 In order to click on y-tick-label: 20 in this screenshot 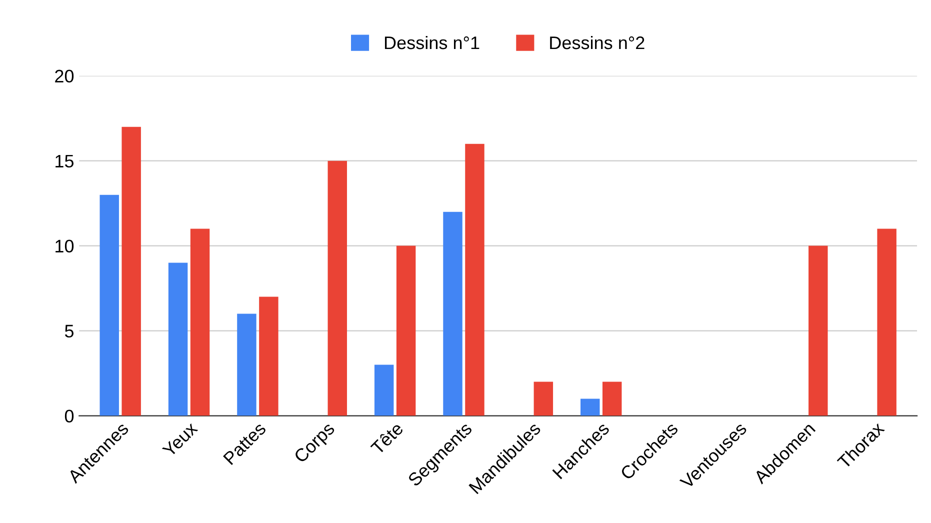, I will do `click(64, 76)`.